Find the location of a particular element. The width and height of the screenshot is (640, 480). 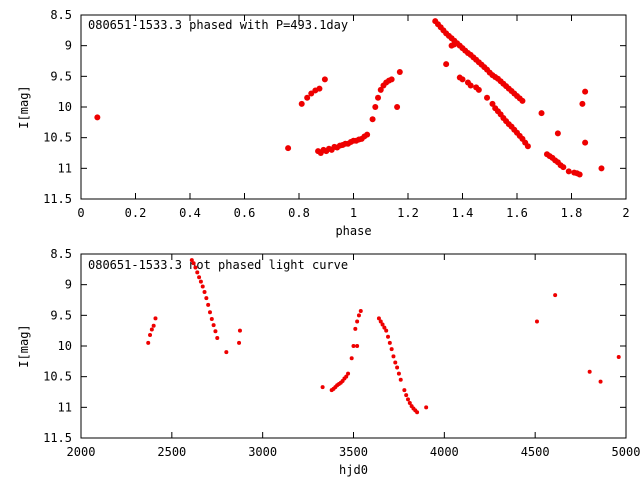

chart-2-x-tick-label: 2000 is located at coordinates (81, 452).